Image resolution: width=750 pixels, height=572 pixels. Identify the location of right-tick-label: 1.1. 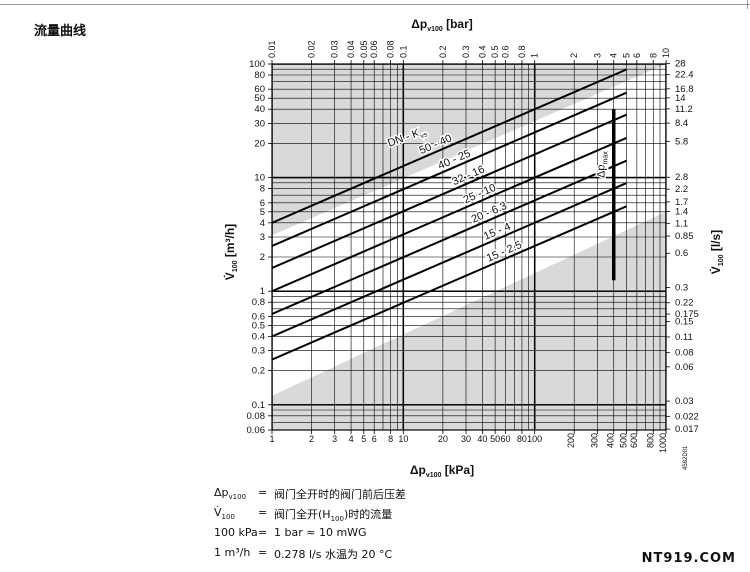
(681, 223).